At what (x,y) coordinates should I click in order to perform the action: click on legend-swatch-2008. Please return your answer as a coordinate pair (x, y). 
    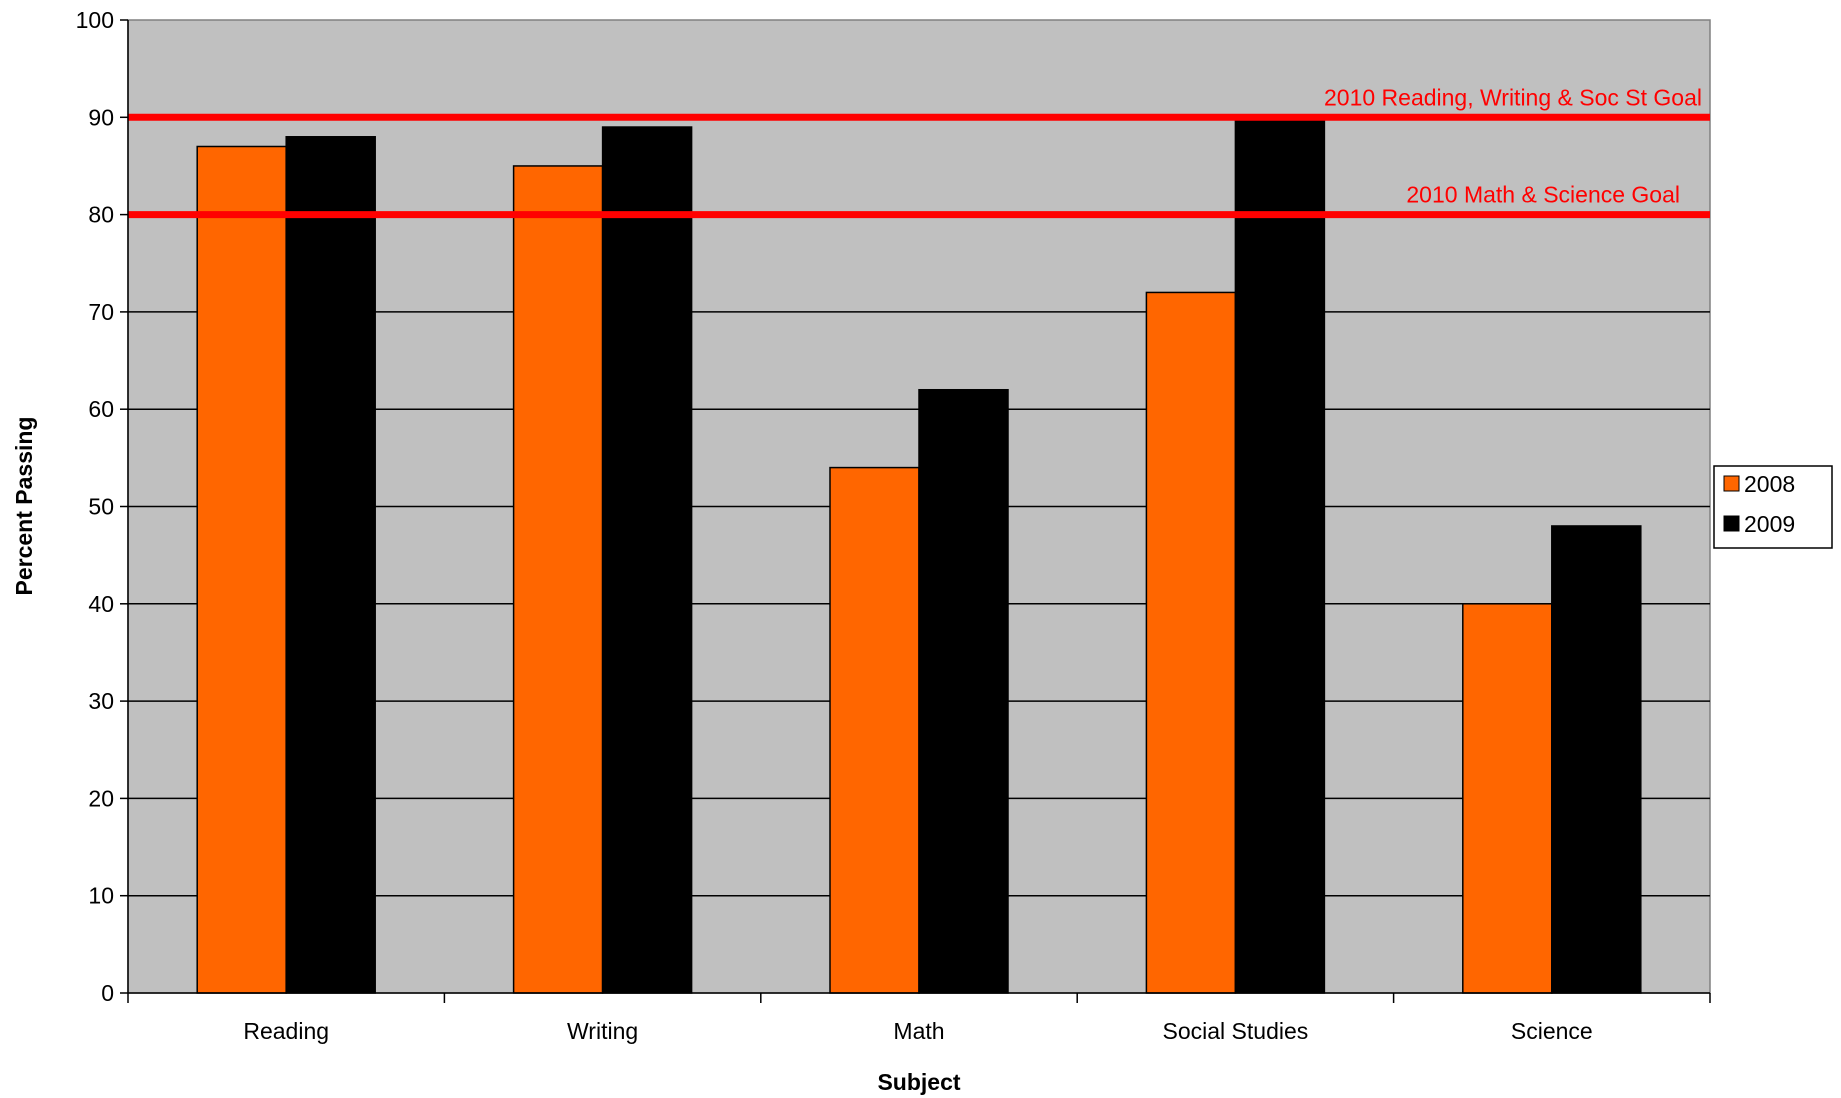
    Looking at the image, I should click on (1731, 483).